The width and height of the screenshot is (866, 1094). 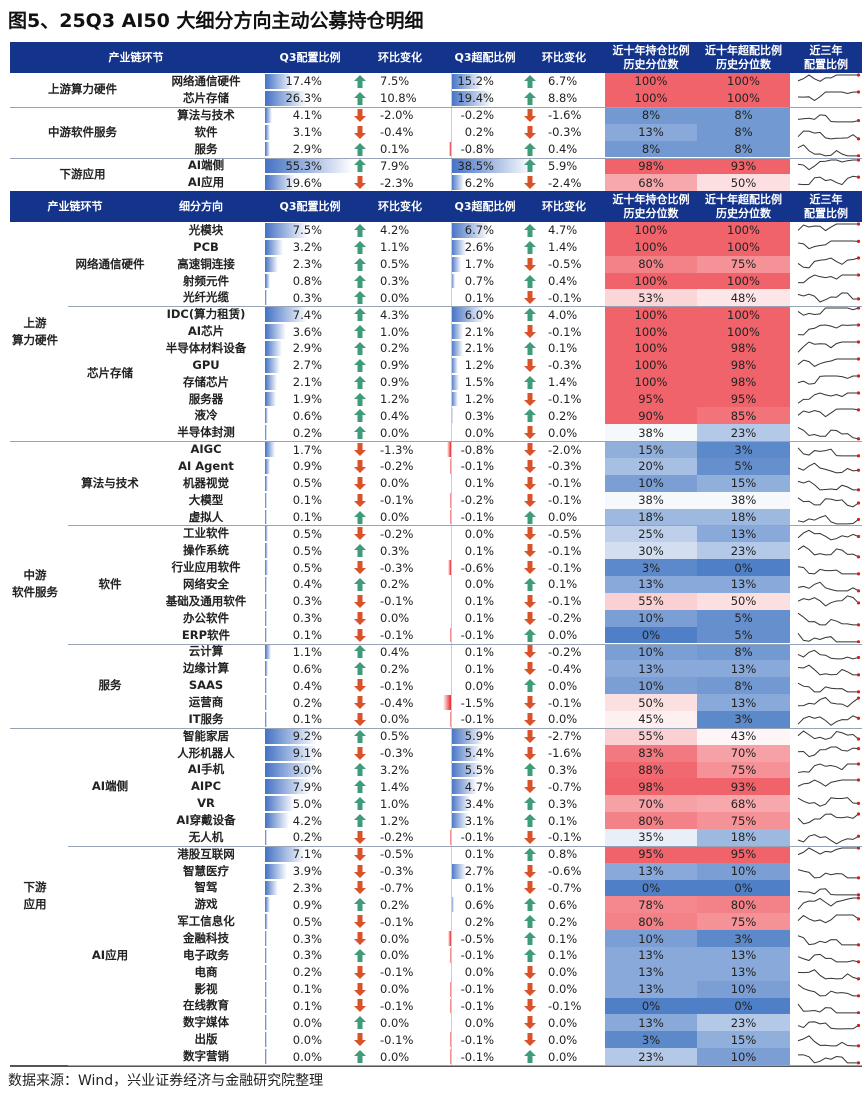 I want to click on subgroup-label: 软件, so click(x=110, y=583).